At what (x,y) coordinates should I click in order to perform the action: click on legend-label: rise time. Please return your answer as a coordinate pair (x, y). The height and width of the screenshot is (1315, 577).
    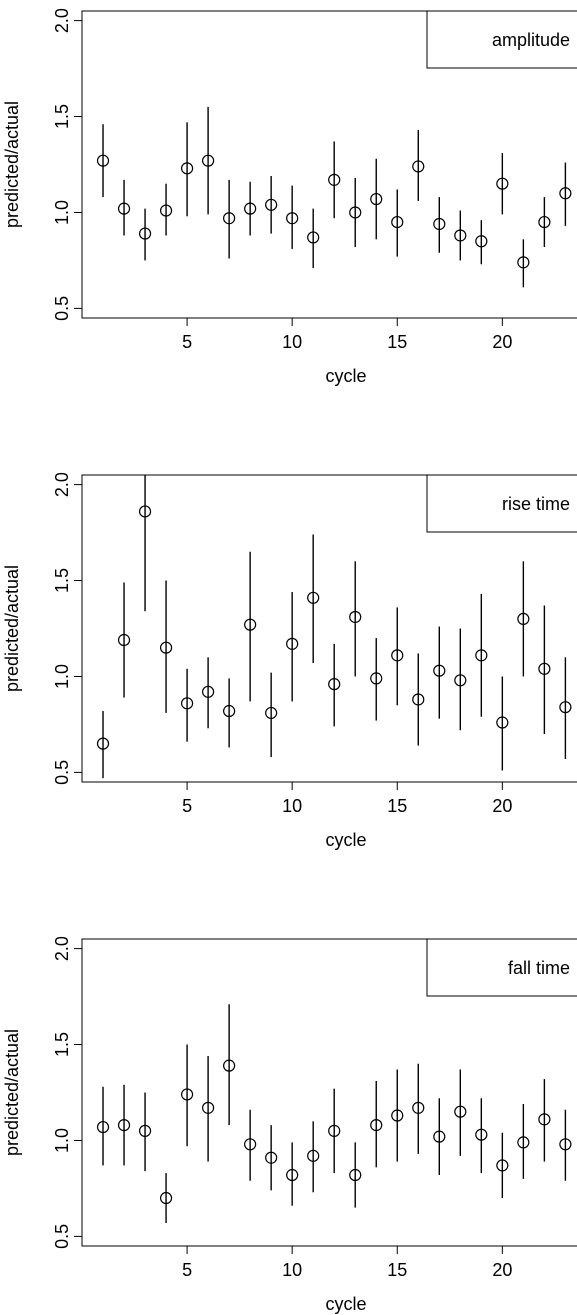
    Looking at the image, I should click on (536, 504).